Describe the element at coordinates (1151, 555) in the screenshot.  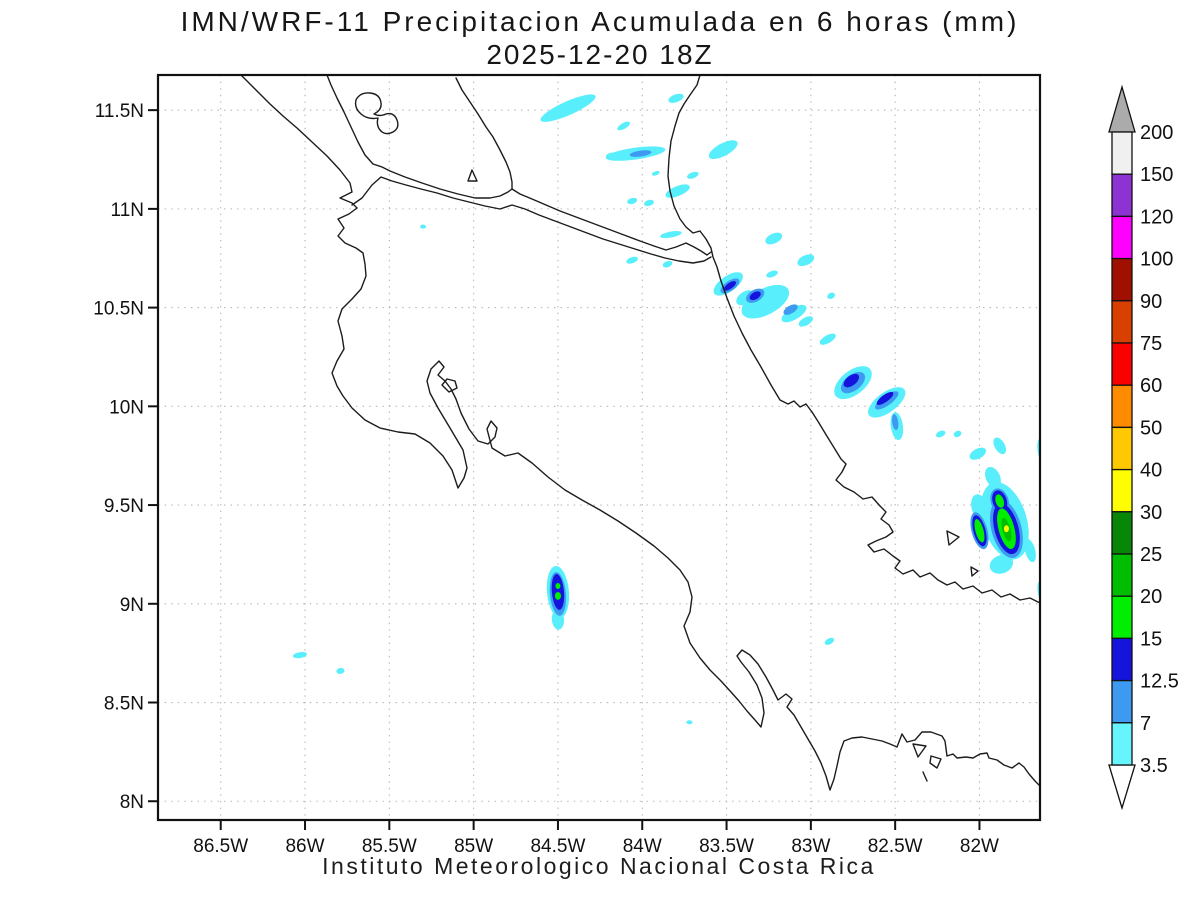
I see `colorbar-tick-label: 25` at that location.